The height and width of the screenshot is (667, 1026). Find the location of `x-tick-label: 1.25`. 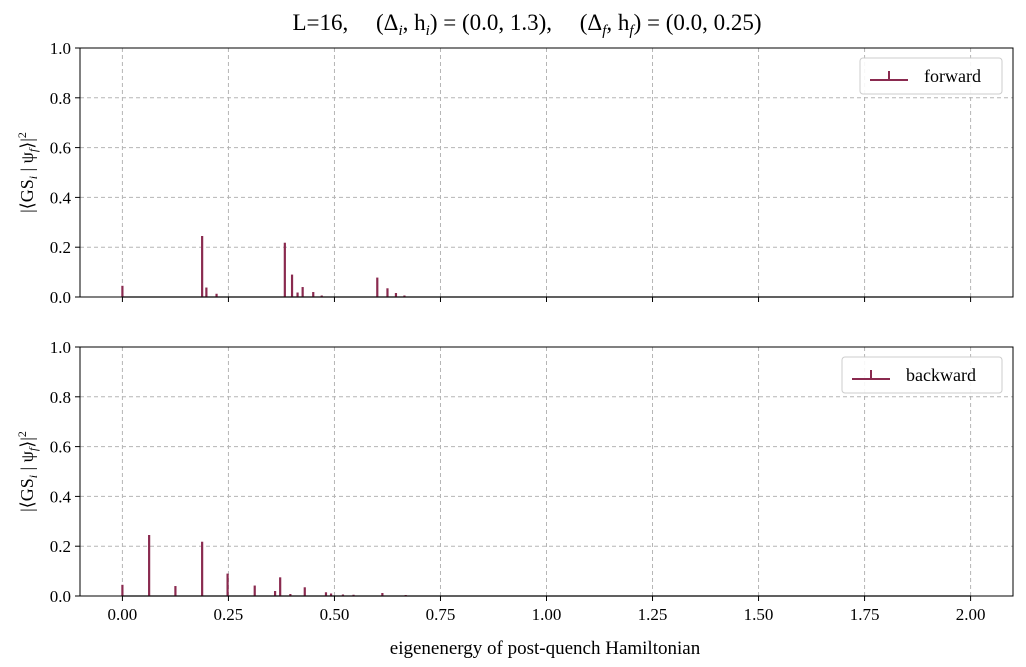

x-tick-label: 1.25 is located at coordinates (653, 614).